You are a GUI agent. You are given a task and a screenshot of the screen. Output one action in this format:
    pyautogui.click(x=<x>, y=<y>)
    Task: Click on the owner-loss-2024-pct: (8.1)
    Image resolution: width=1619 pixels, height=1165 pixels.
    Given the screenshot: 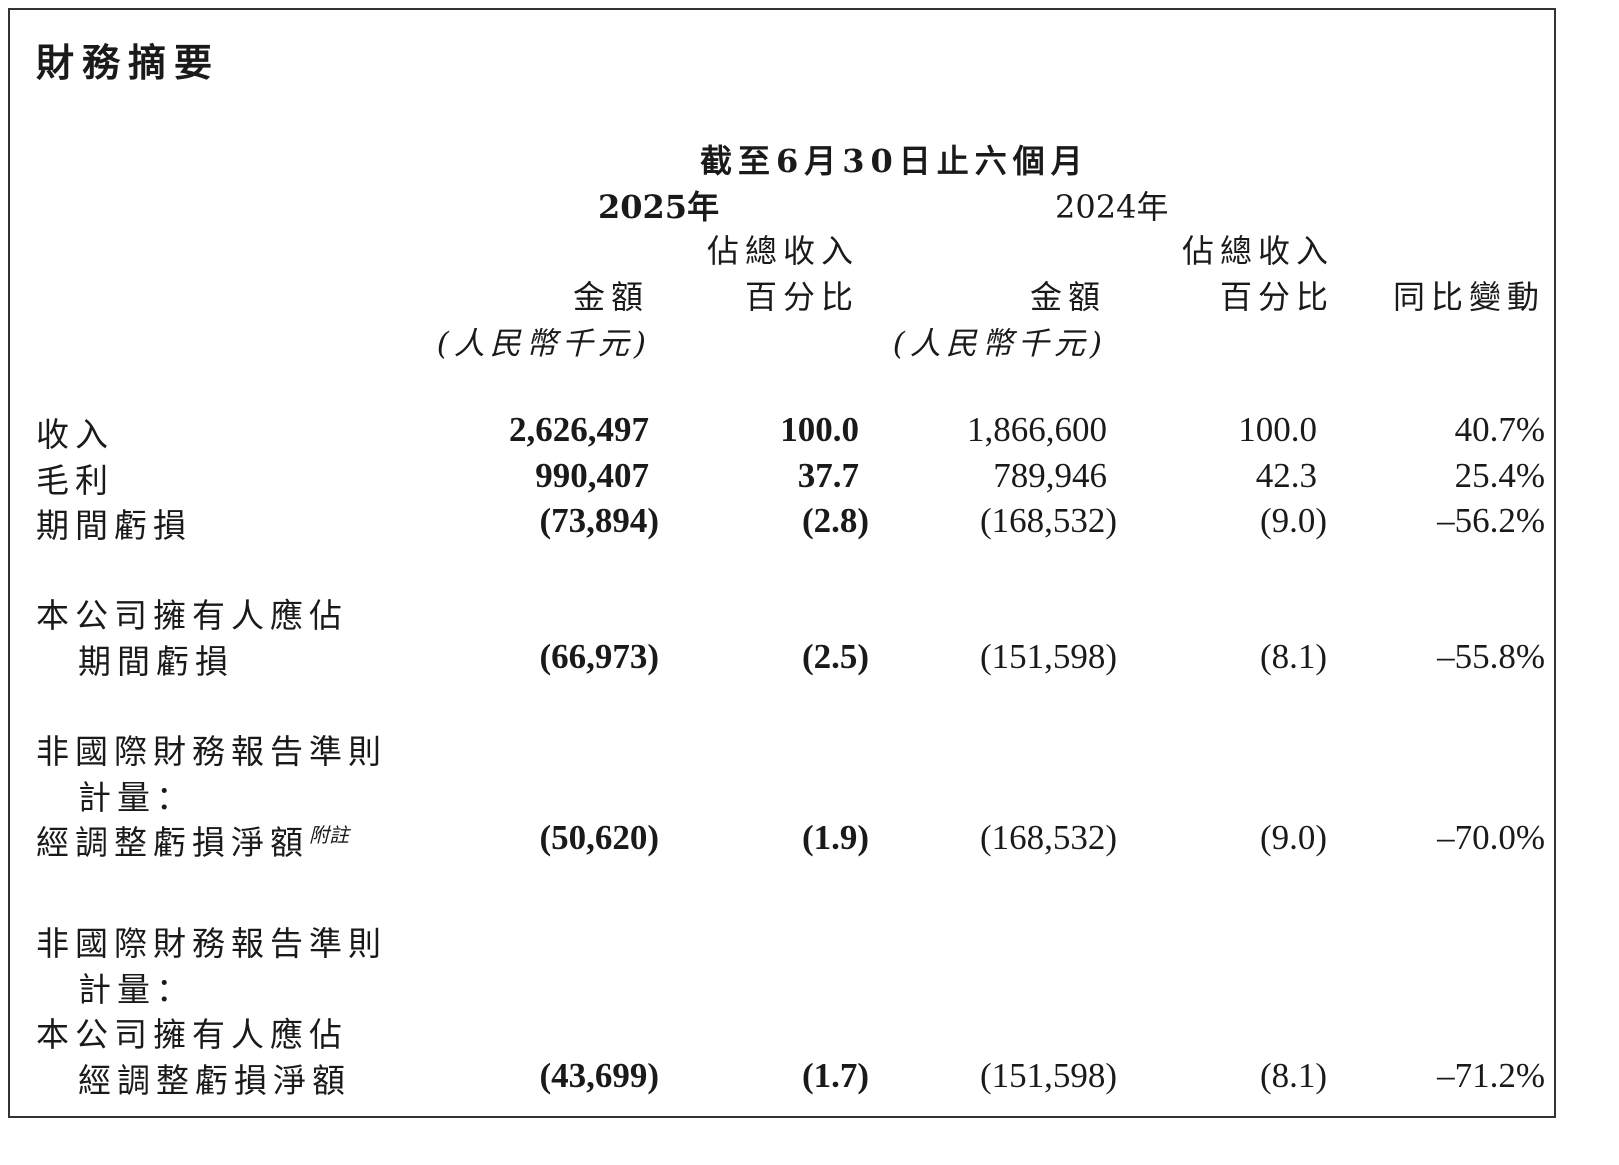 What is the action you would take?
    pyautogui.click(x=1293, y=656)
    